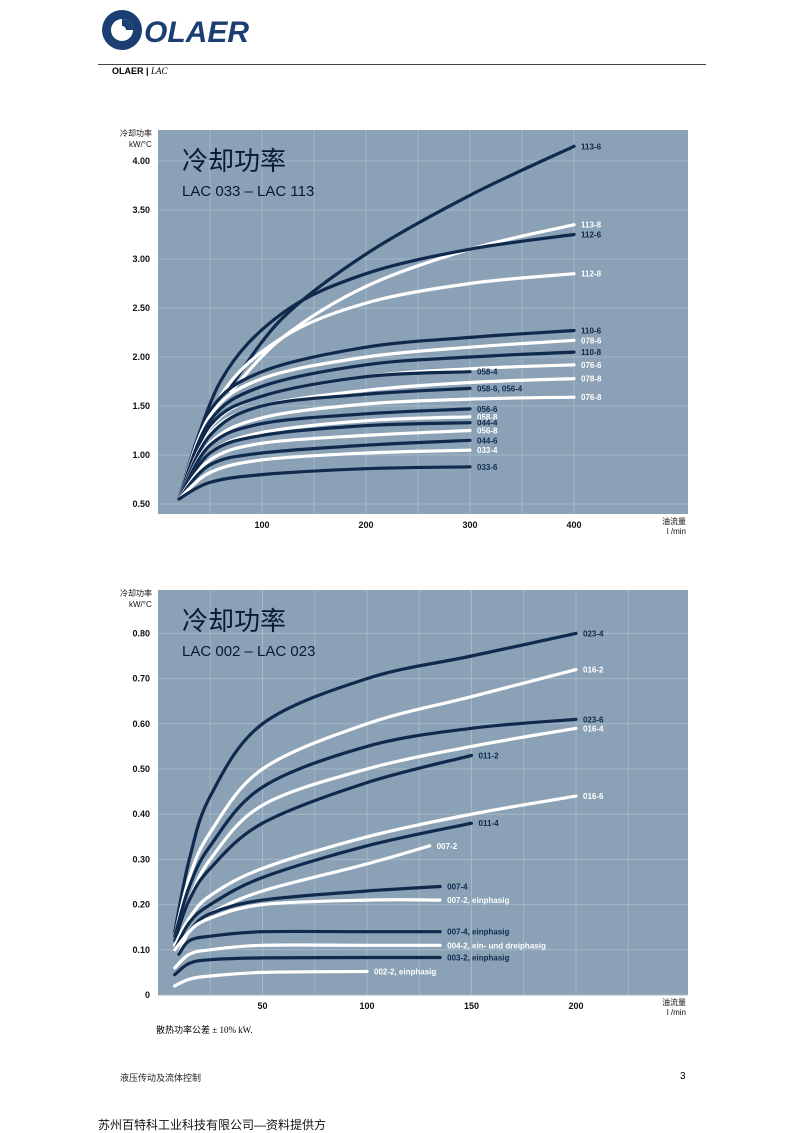 This screenshot has width=800, height=1133. I want to click on y-tick-label: 0.30, so click(141, 859).